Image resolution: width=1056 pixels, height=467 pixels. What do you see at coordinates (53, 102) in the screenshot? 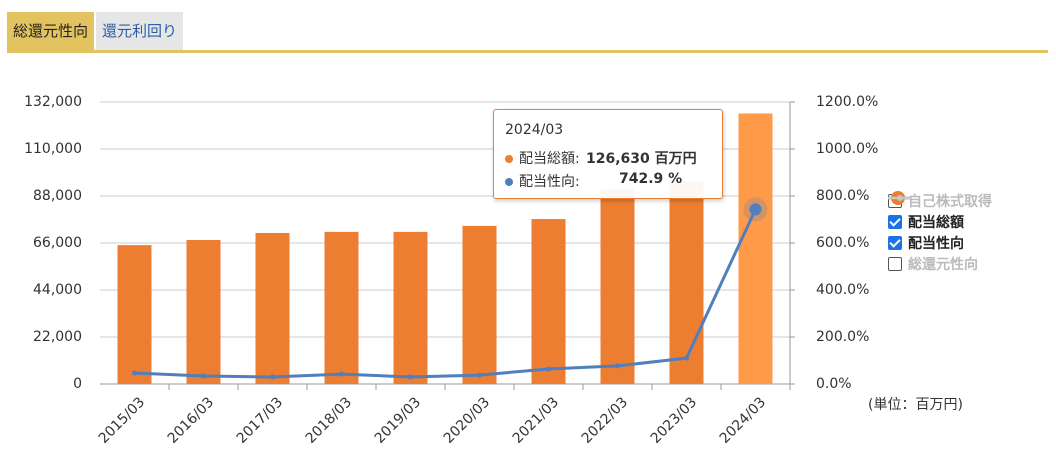
I see `y-tick-label: 132,000` at bounding box center [53, 102].